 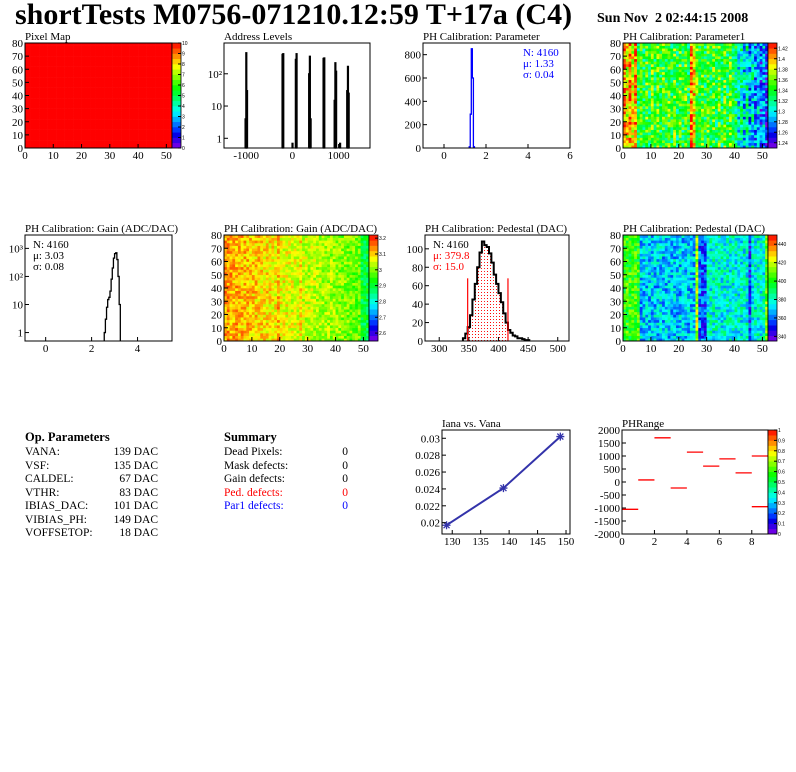 What do you see at coordinates (92, 349) in the screenshot?
I see `x-tick-label: 2` at bounding box center [92, 349].